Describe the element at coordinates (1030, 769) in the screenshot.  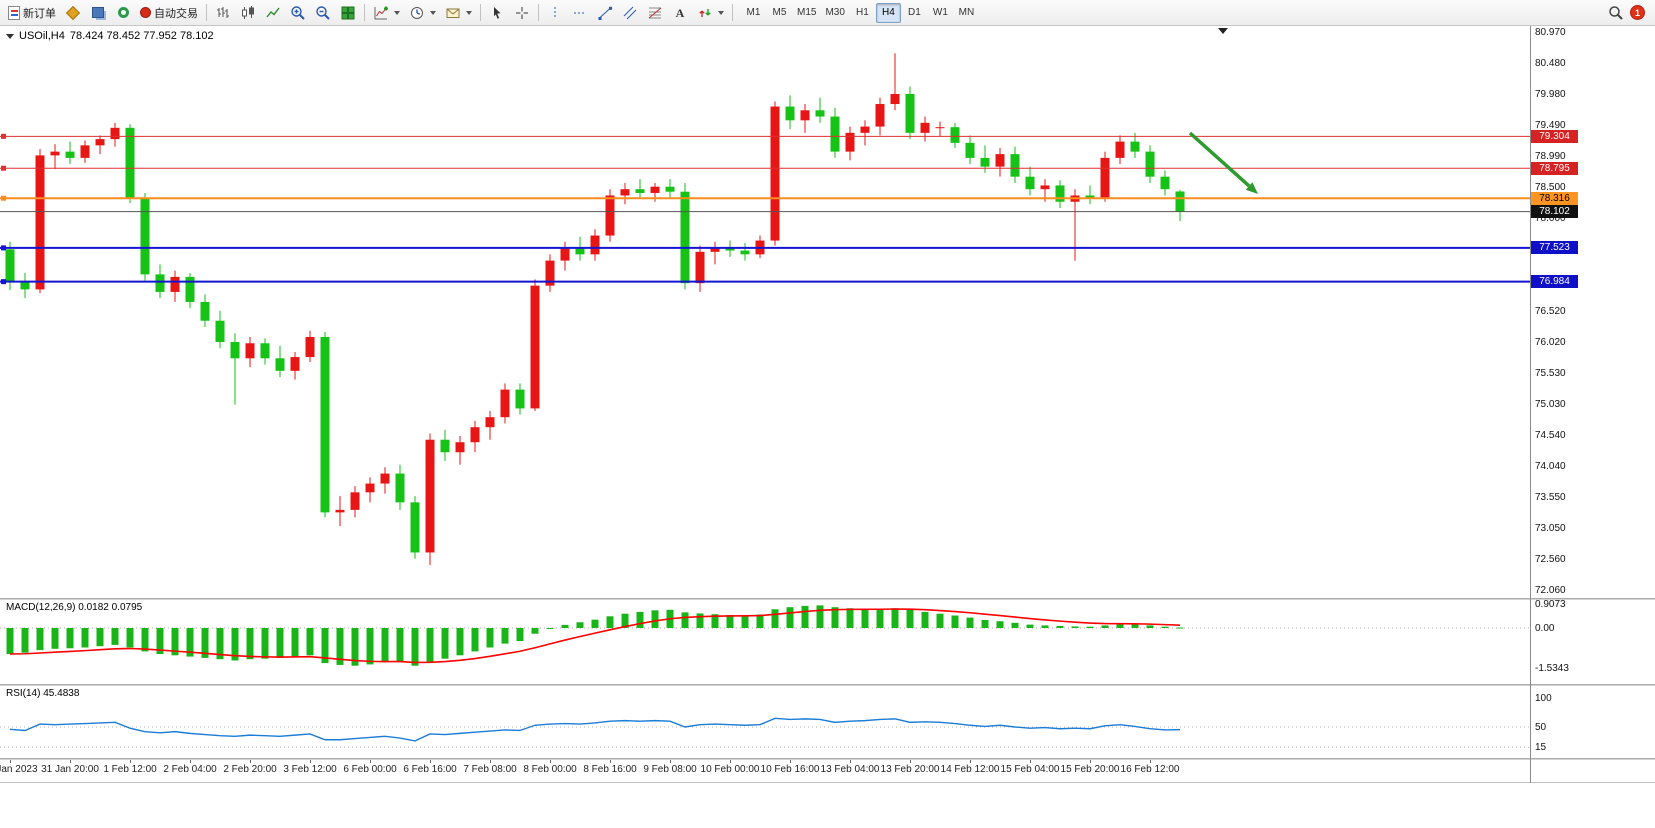
I see `time-axis-label: 15 Feb 04:00` at that location.